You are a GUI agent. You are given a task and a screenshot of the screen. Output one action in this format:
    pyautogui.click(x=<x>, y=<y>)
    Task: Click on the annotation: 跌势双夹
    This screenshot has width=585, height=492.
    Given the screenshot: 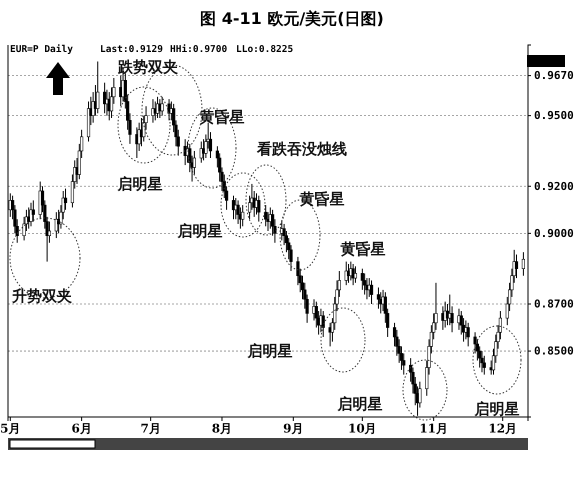 What is the action you would take?
    pyautogui.click(x=148, y=67)
    